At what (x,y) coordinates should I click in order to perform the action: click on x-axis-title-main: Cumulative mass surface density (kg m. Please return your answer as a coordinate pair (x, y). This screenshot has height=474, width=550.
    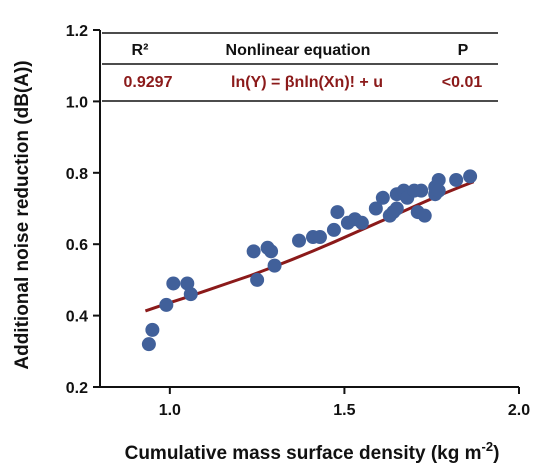
    Looking at the image, I should click on (303, 453).